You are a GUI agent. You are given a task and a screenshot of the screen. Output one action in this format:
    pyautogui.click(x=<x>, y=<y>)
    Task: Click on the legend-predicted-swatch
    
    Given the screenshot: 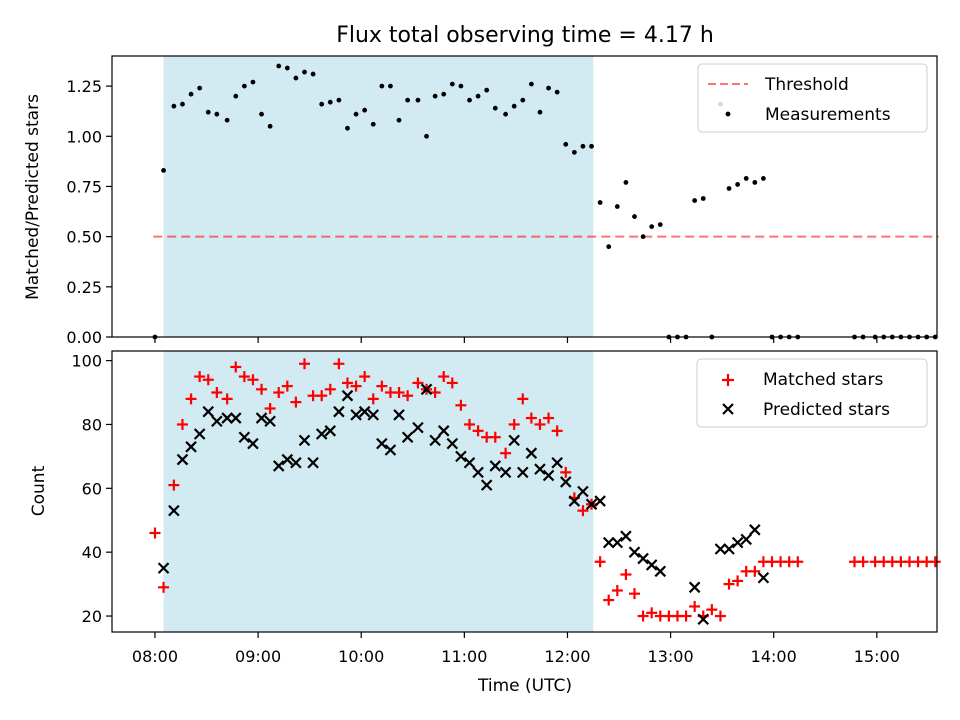 What is the action you would take?
    pyautogui.click(x=728, y=409)
    